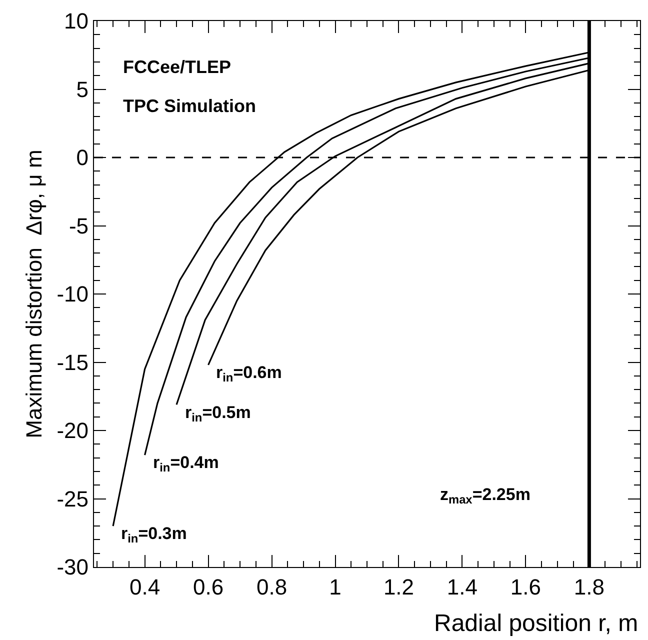  Describe the element at coordinates (218, 414) in the screenshot. I see `series-label: r$_{in}$=0.5m` at that location.